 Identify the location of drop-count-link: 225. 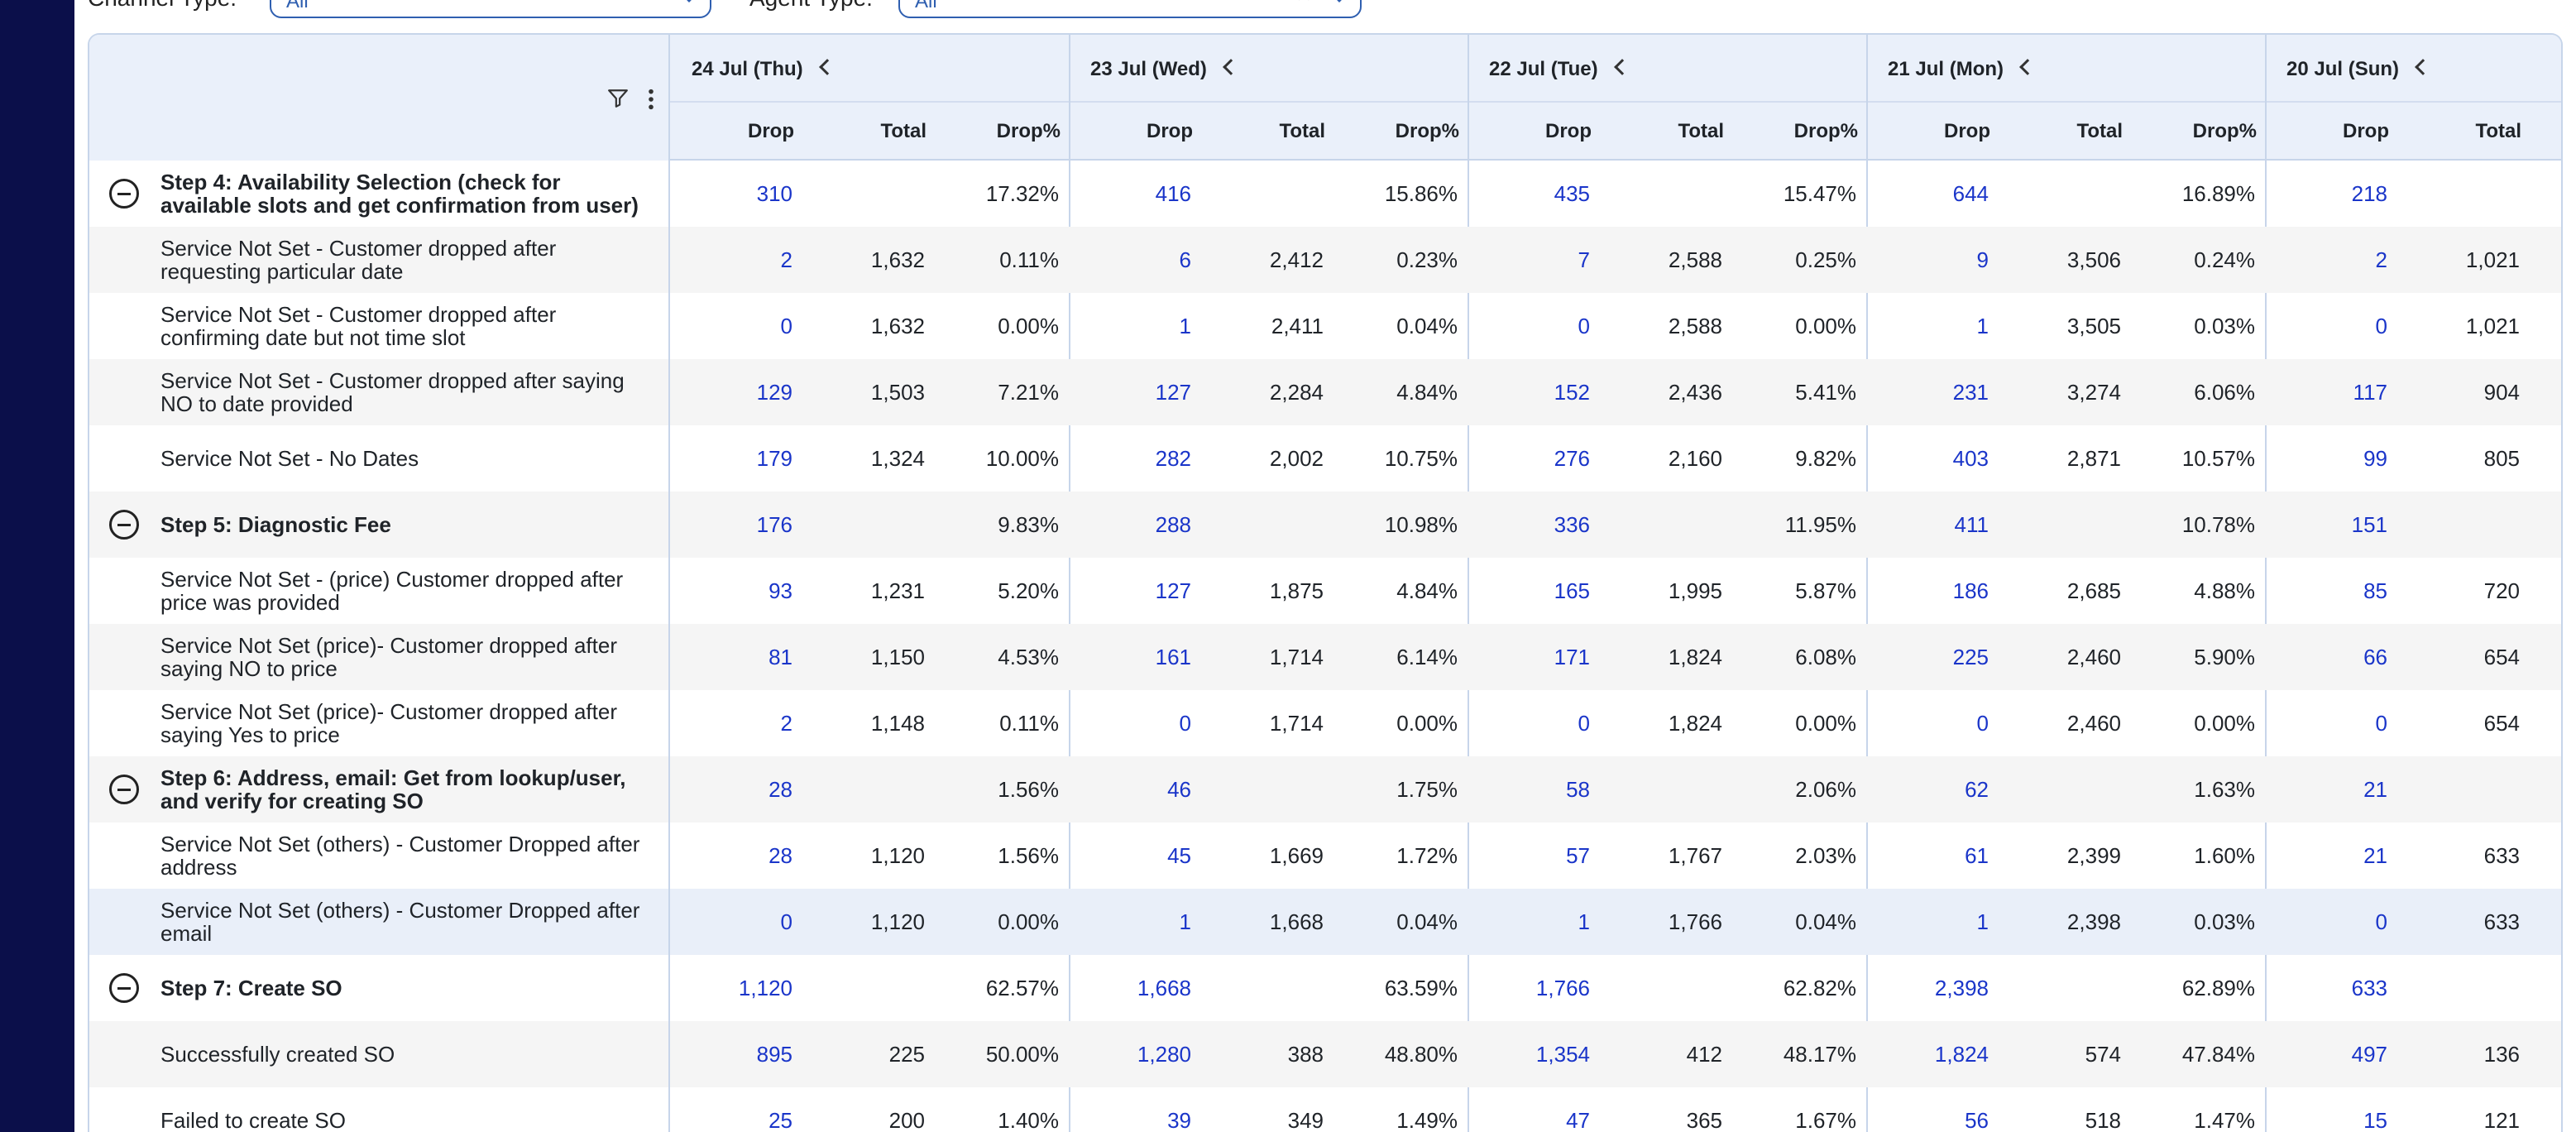
(1970, 657).